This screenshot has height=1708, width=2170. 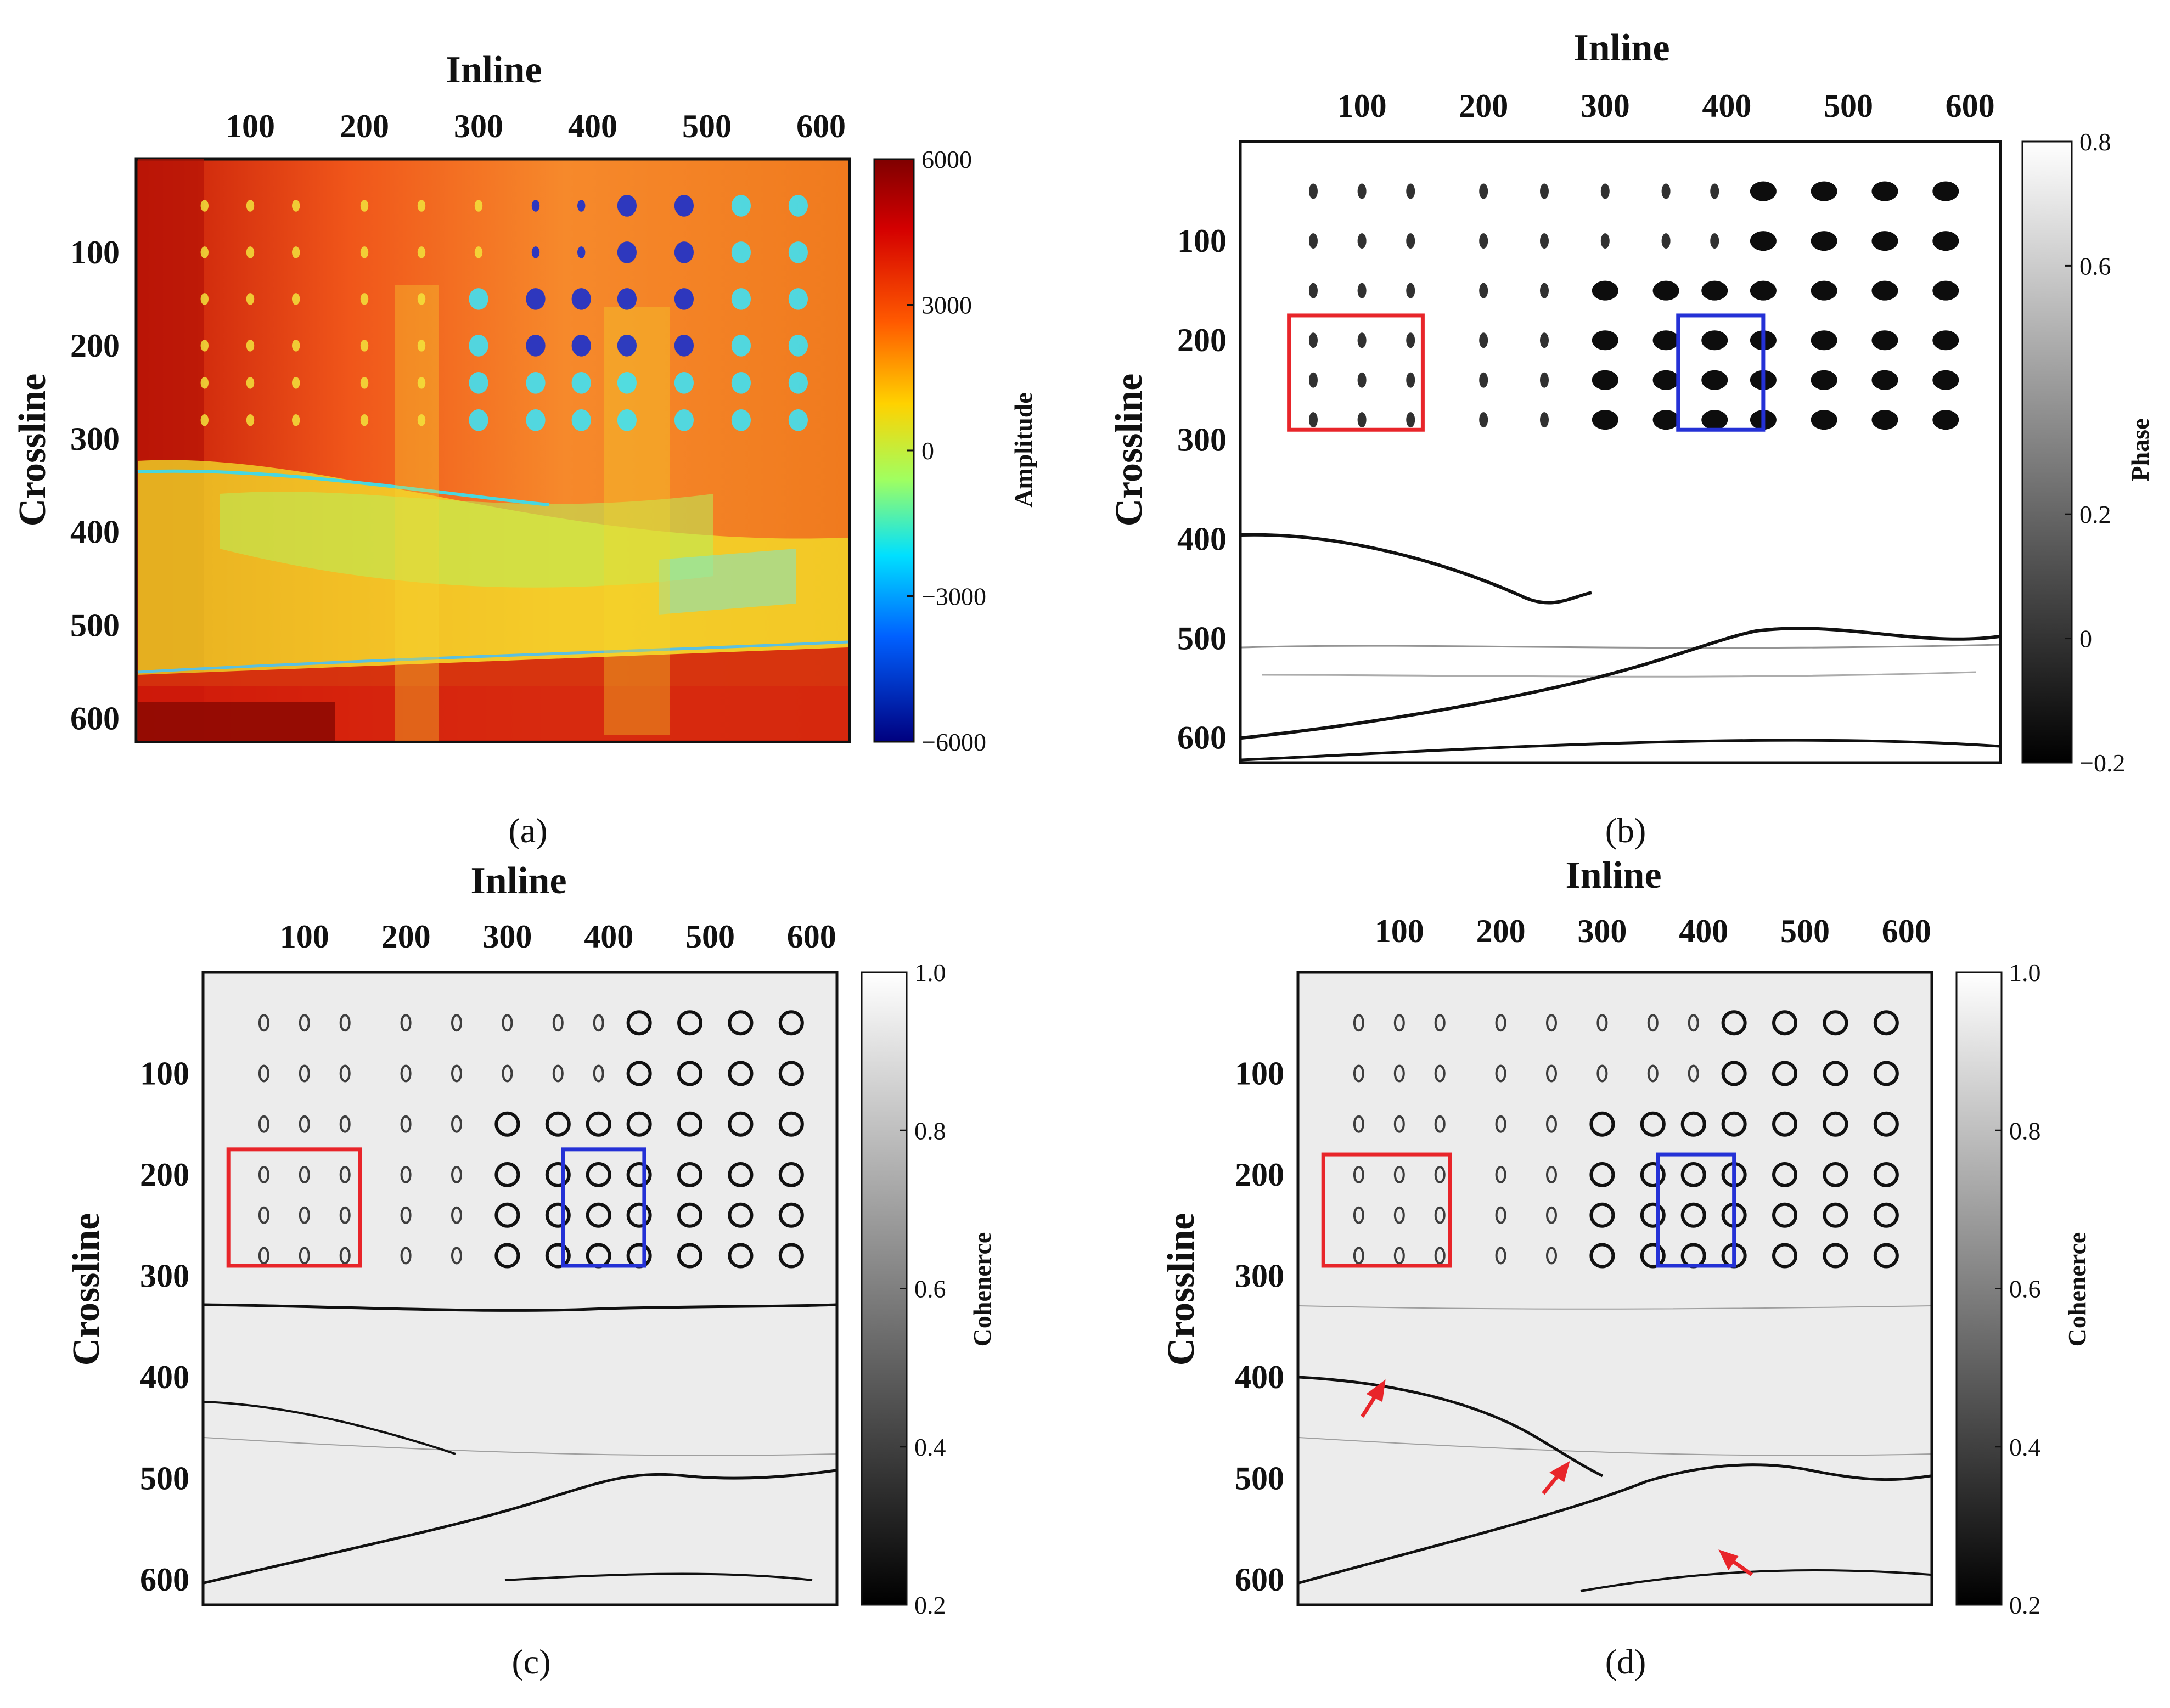 I want to click on panel-d-x-tick: 300, so click(x=1602, y=931).